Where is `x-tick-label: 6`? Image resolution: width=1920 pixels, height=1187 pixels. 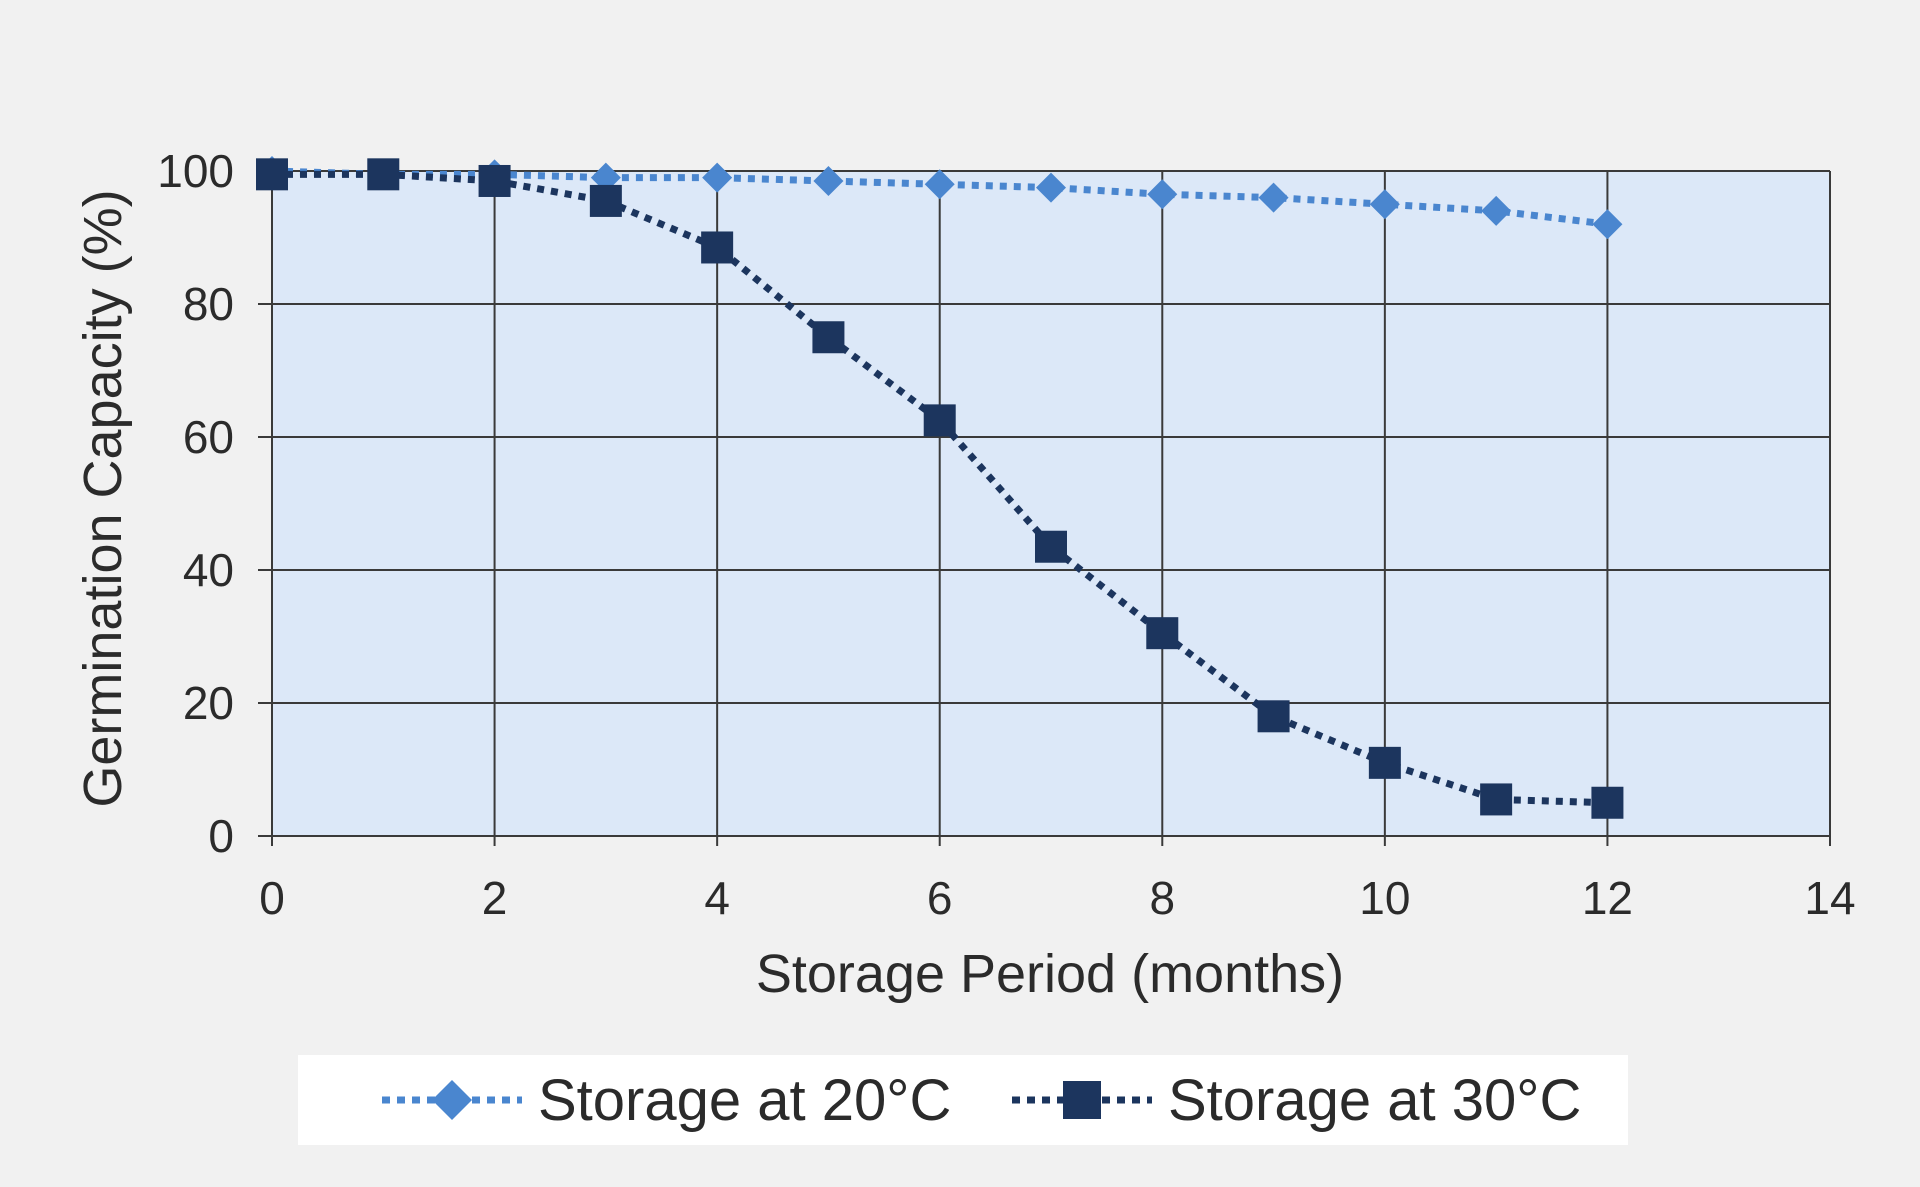 x-tick-label: 6 is located at coordinates (940, 898).